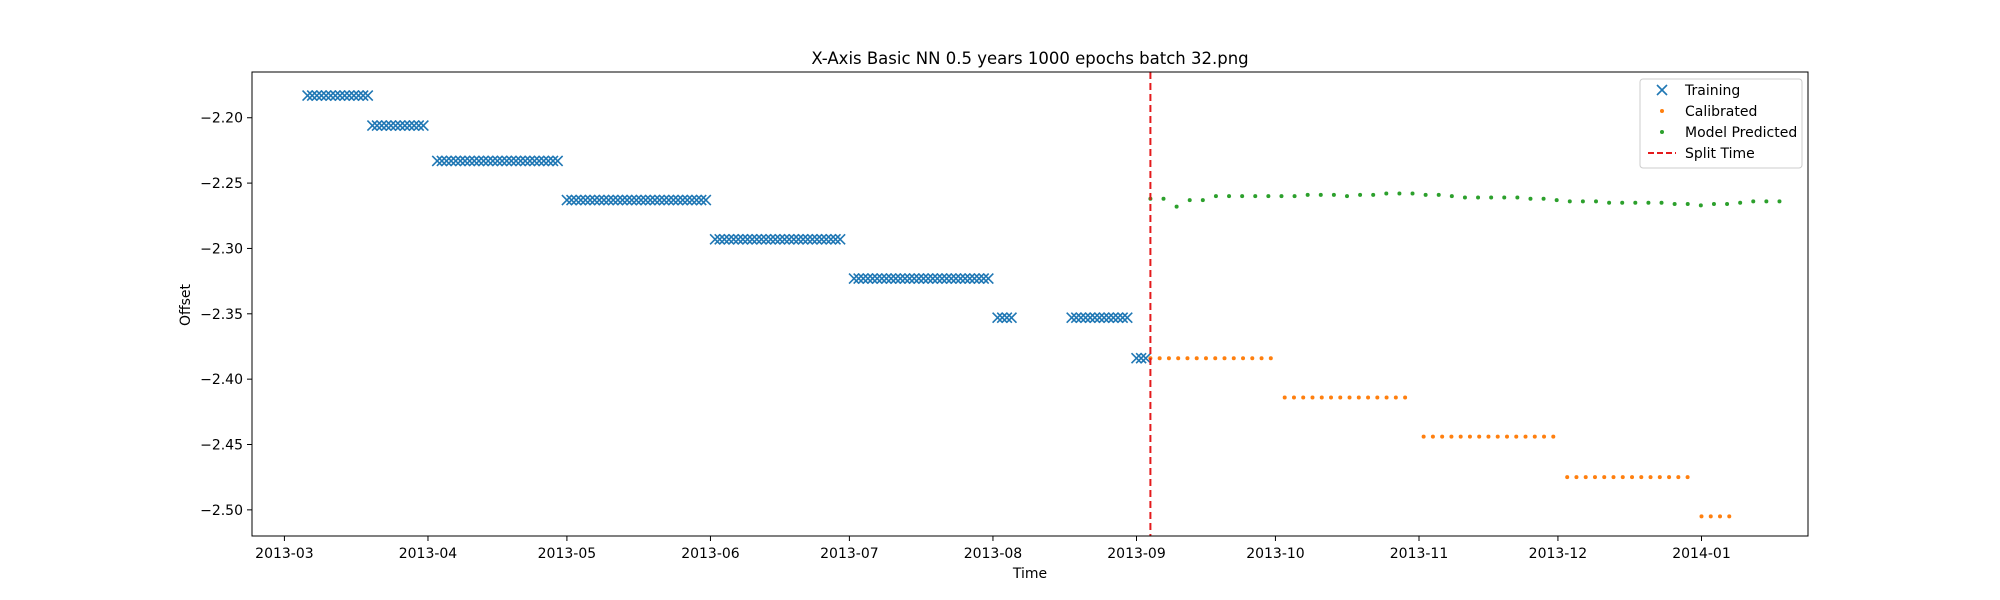 The height and width of the screenshot is (600, 2000). What do you see at coordinates (1029, 574) in the screenshot?
I see `x-axis-label: Time` at bounding box center [1029, 574].